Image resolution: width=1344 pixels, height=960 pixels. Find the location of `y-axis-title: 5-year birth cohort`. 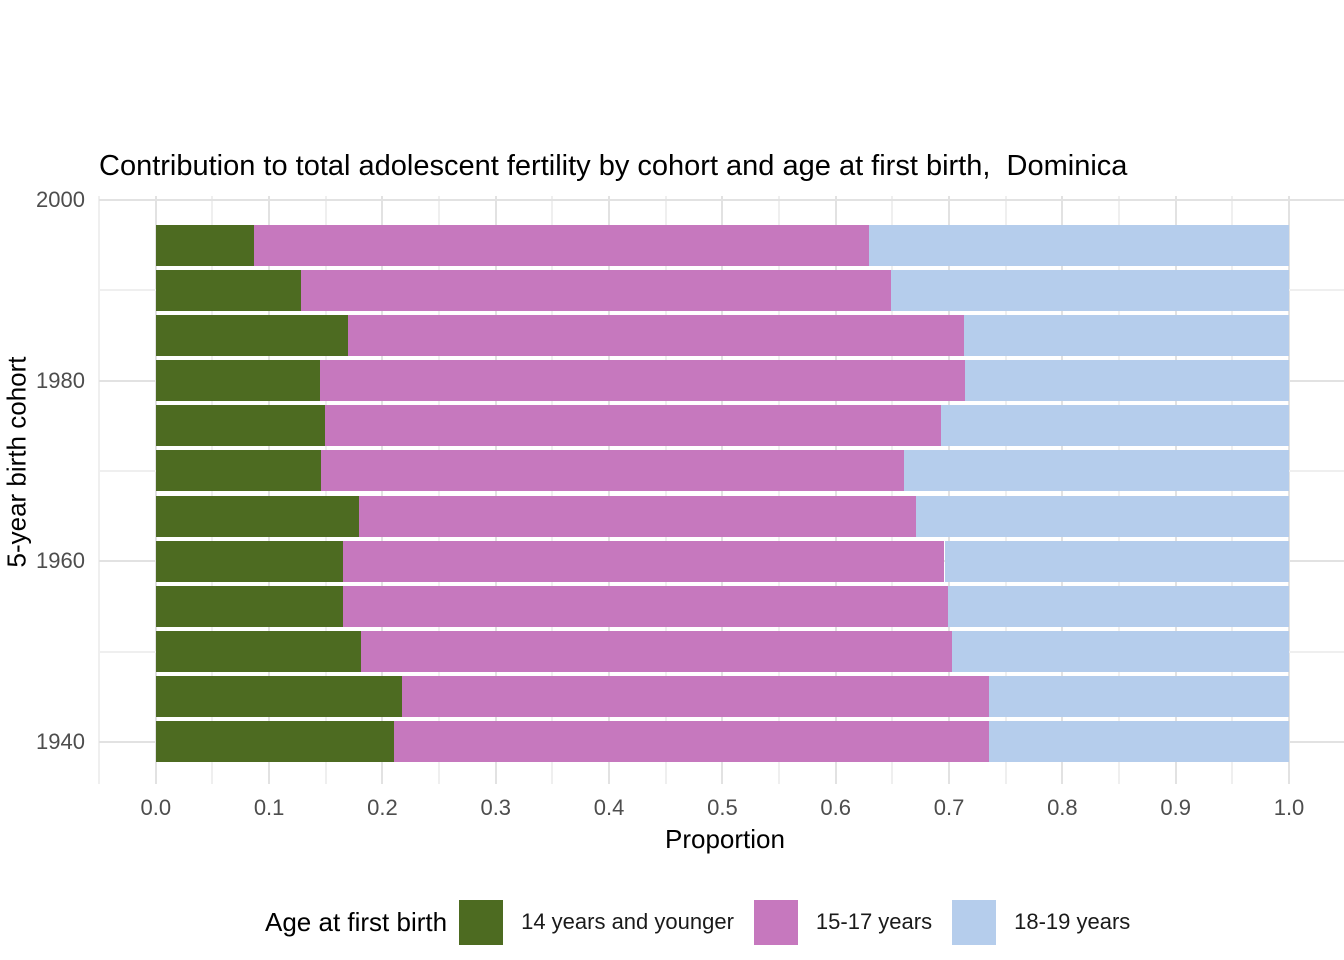

y-axis-title: 5-year birth cohort is located at coordinates (16, 462).